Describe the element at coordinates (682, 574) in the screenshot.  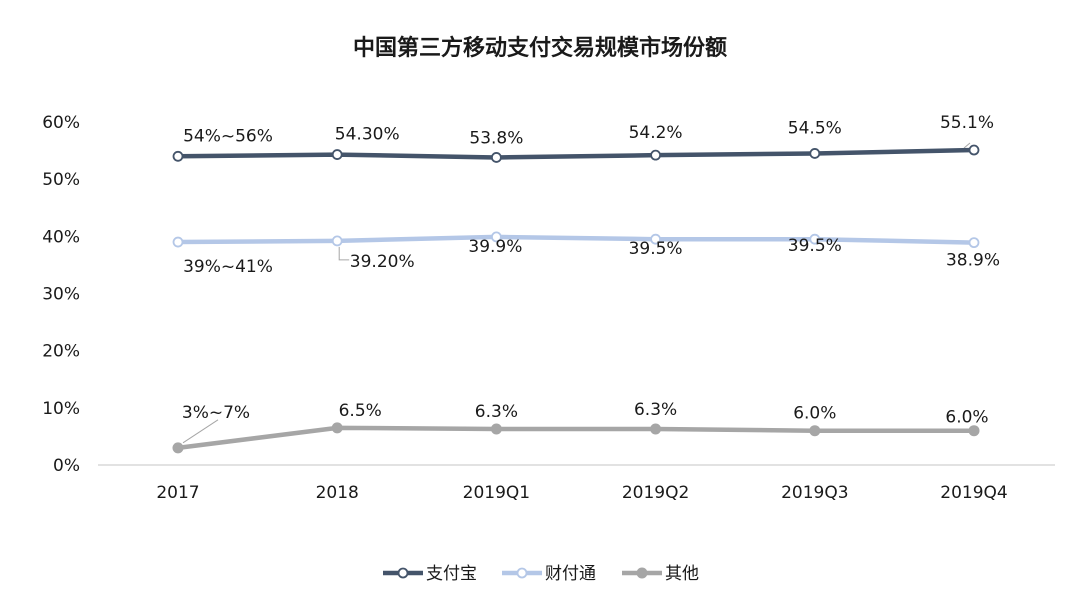
I see `legend-label: 其他` at that location.